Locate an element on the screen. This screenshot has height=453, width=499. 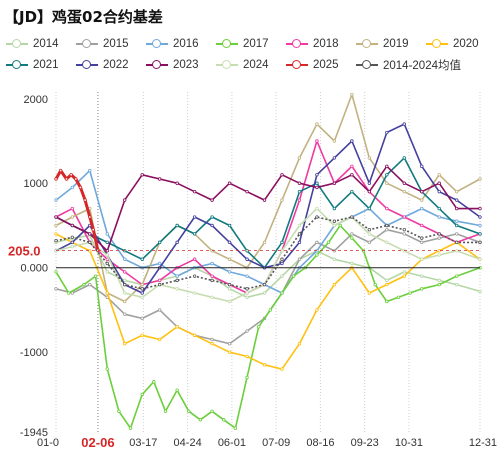
legend-label: 2019 is located at coordinates (396, 44).